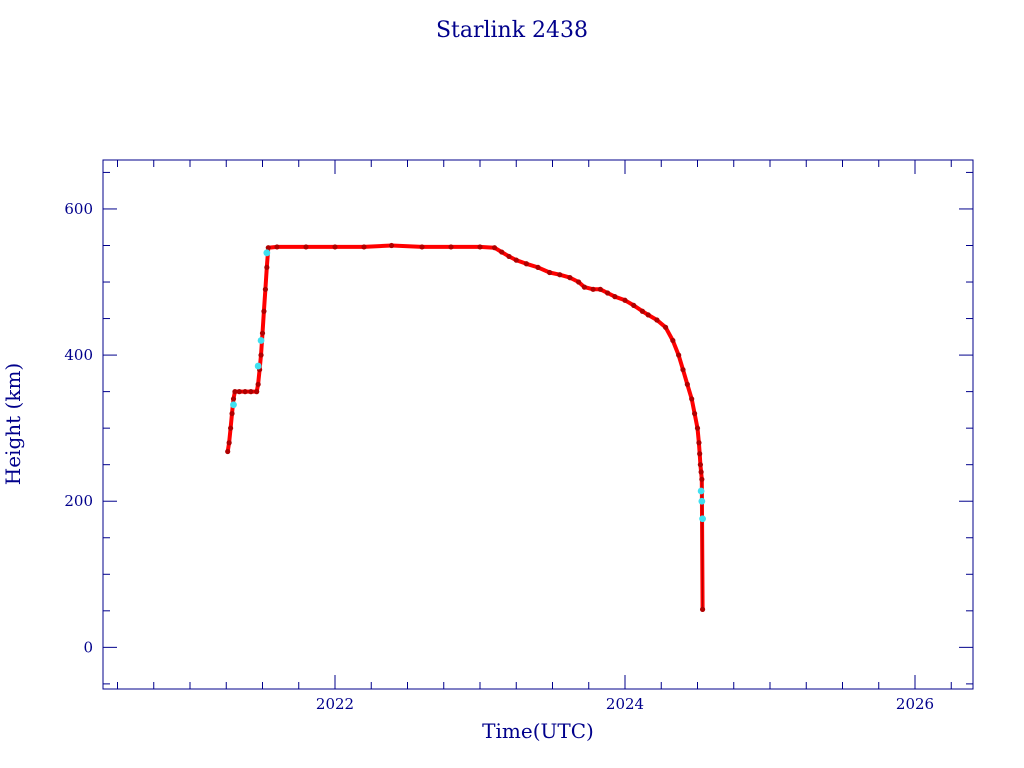 The width and height of the screenshot is (1024, 768). What do you see at coordinates (335, 704) in the screenshot?
I see `x-tick-label: 2022` at bounding box center [335, 704].